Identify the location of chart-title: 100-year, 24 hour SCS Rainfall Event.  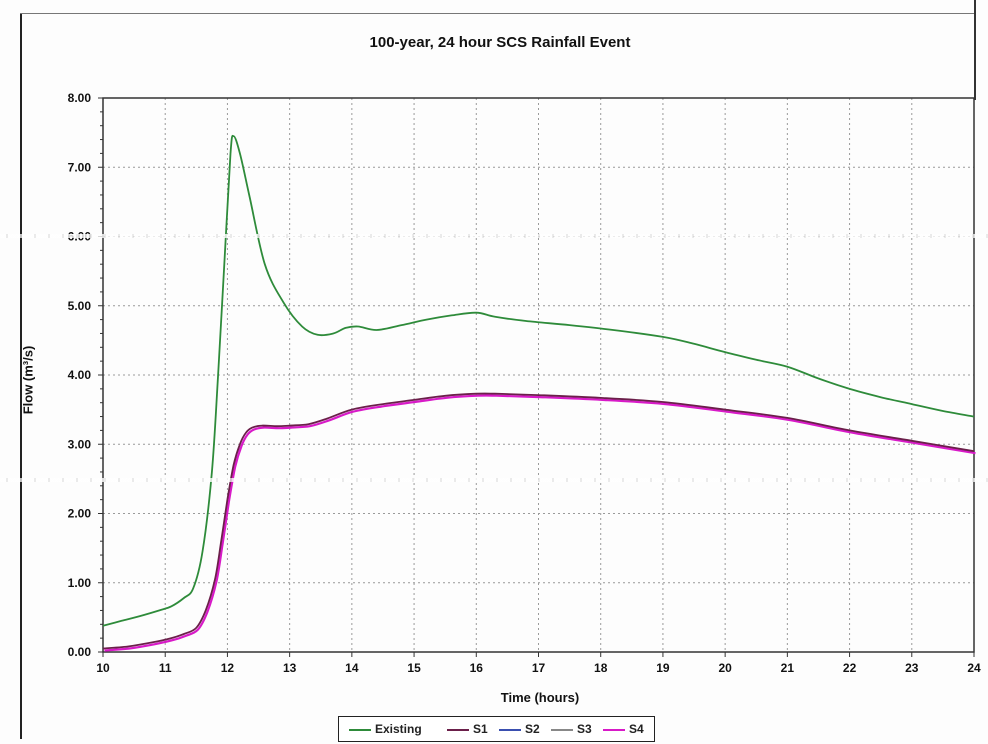
(500, 42).